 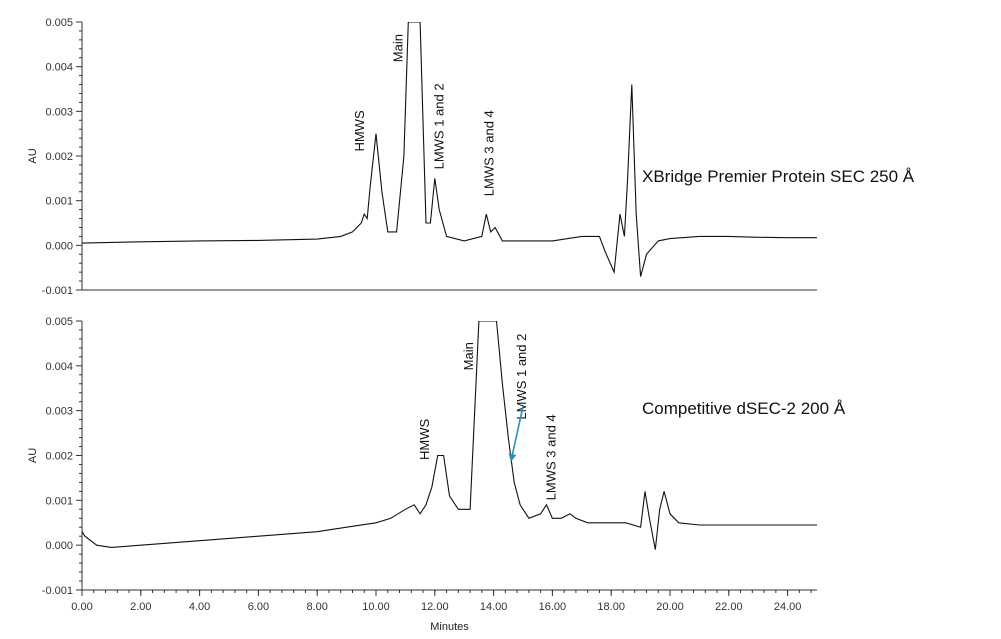 I want to click on x-tick-label: 16.00, so click(x=553, y=607).